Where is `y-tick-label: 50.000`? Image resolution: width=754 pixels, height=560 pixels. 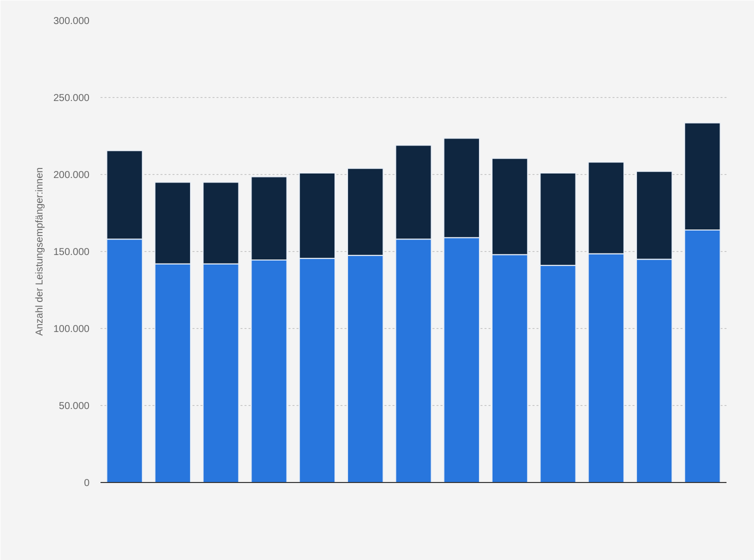 y-tick-label: 50.000 is located at coordinates (74, 406).